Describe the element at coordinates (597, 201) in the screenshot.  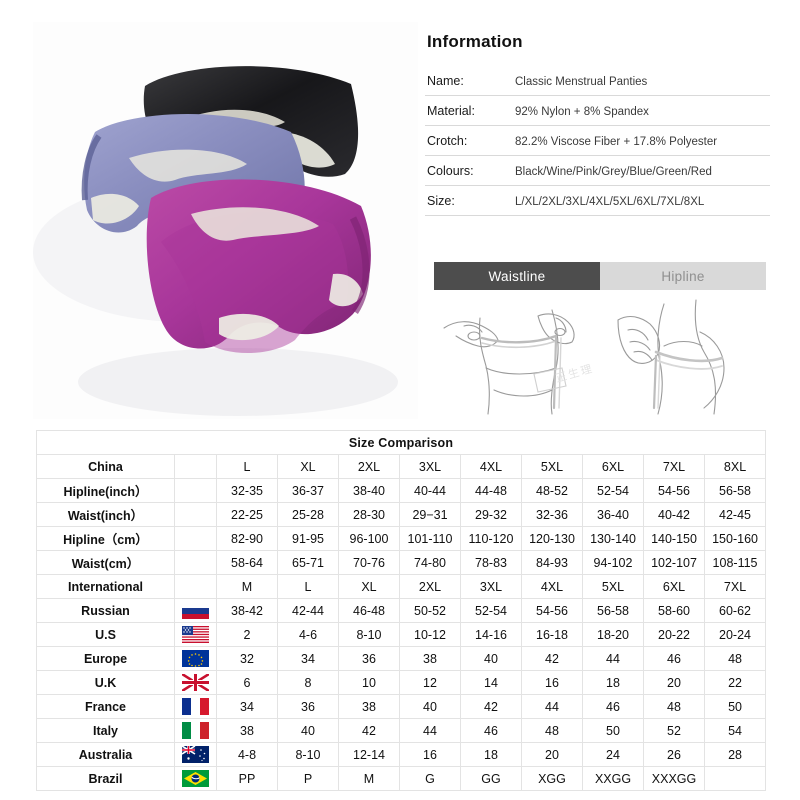
I see `info-row-size: Size: L/XL/2XL/3XL/4XL/5XL/6XL/7XL/8XL` at that location.